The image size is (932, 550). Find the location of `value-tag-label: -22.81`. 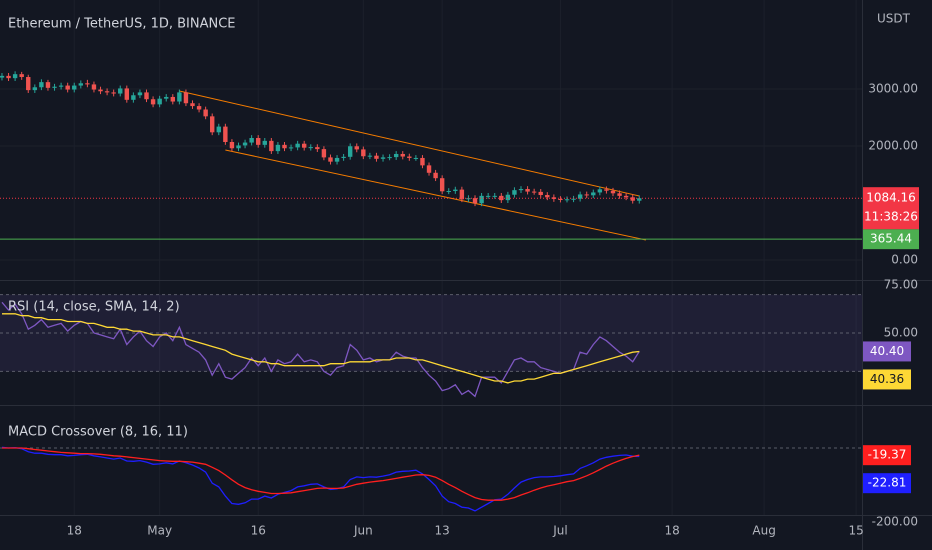

value-tag-label: -22.81 is located at coordinates (887, 483).